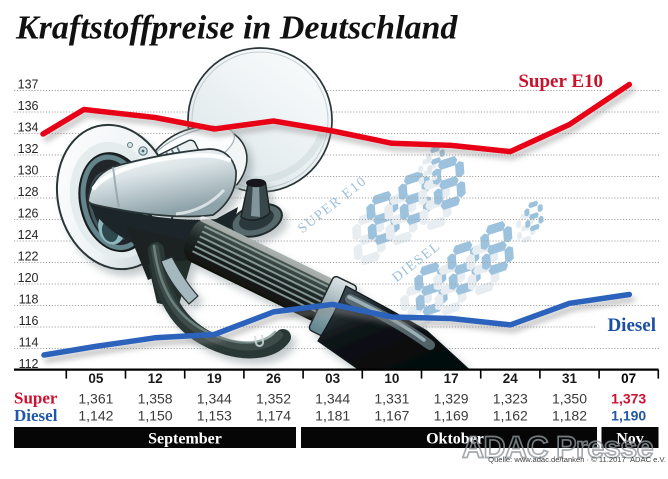  Describe the element at coordinates (391, 416) in the screenshot. I see `svg-text: 1,167` at that location.